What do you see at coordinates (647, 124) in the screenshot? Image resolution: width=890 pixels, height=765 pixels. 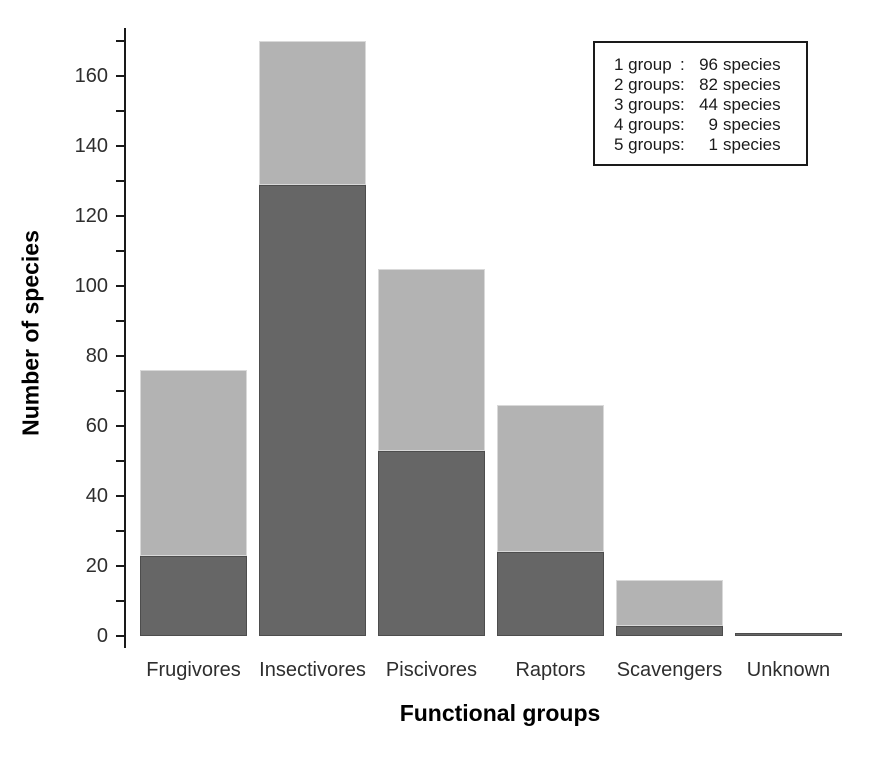 I see `legend-row-label: 4 groups` at bounding box center [647, 124].